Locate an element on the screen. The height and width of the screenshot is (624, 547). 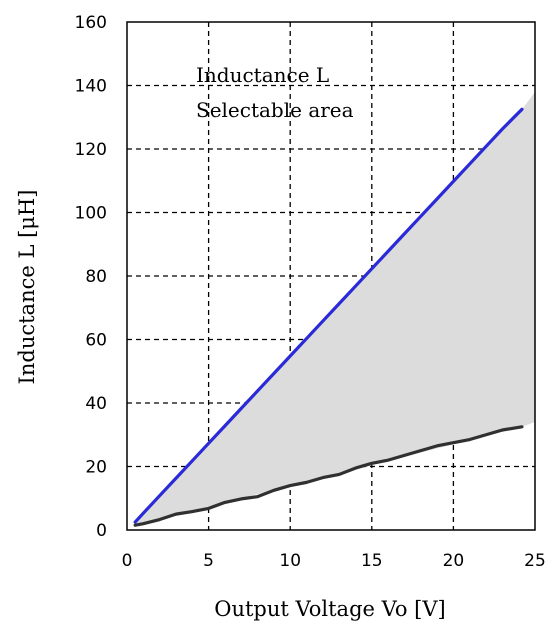
y-tick-label: 80 is located at coordinates (96, 277).